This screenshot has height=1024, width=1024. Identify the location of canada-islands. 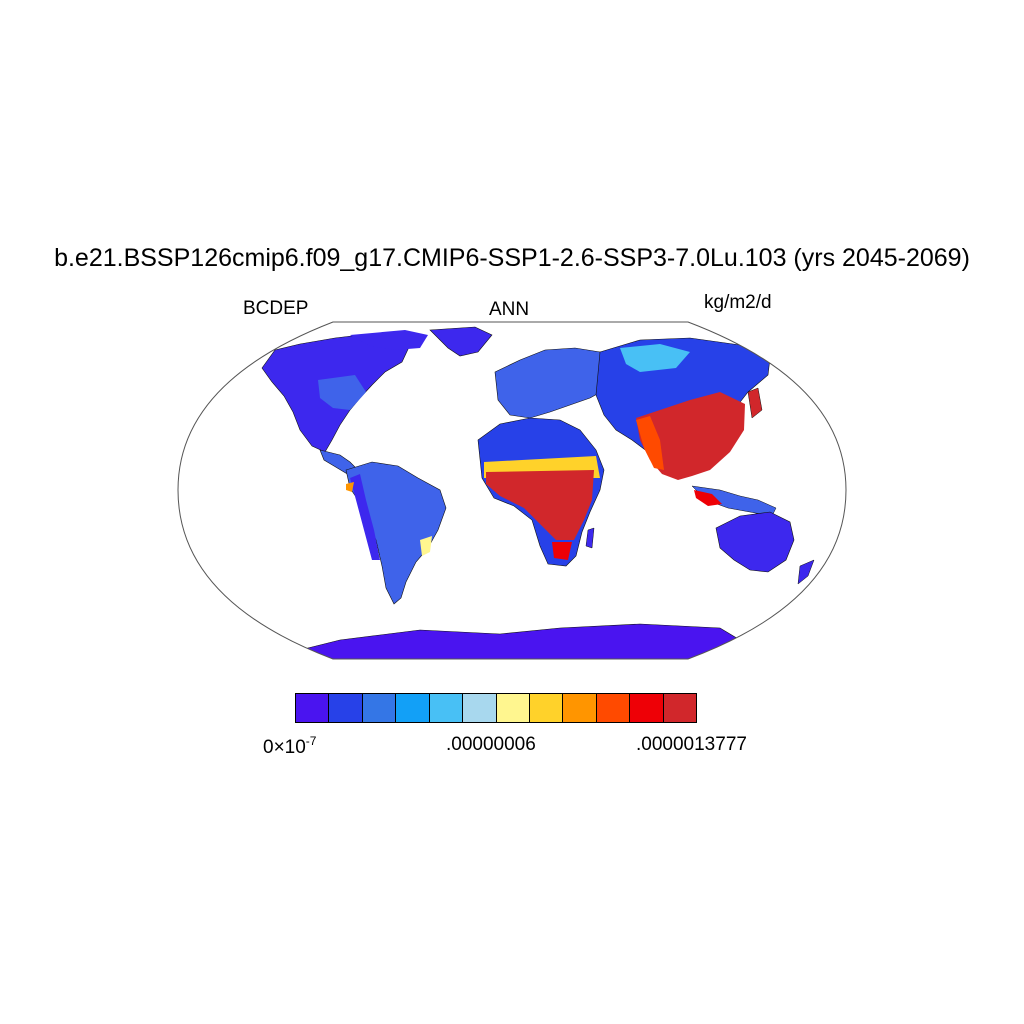
(389, 340).